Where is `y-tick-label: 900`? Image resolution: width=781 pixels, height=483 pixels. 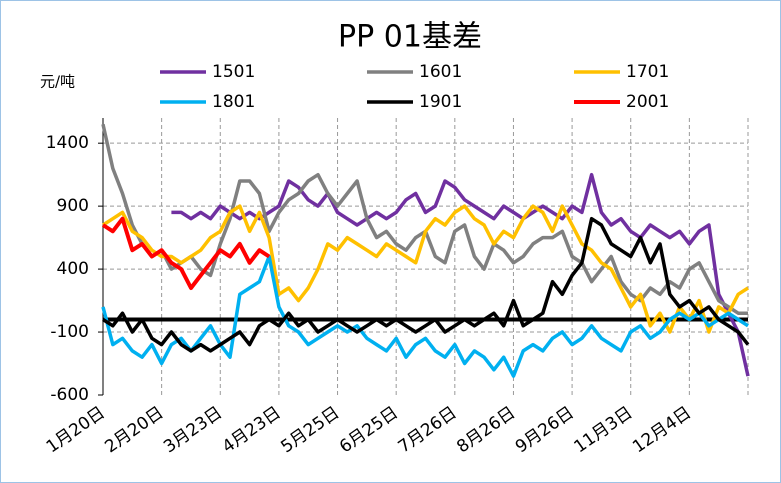
y-tick-label: 900 is located at coordinates (73, 206).